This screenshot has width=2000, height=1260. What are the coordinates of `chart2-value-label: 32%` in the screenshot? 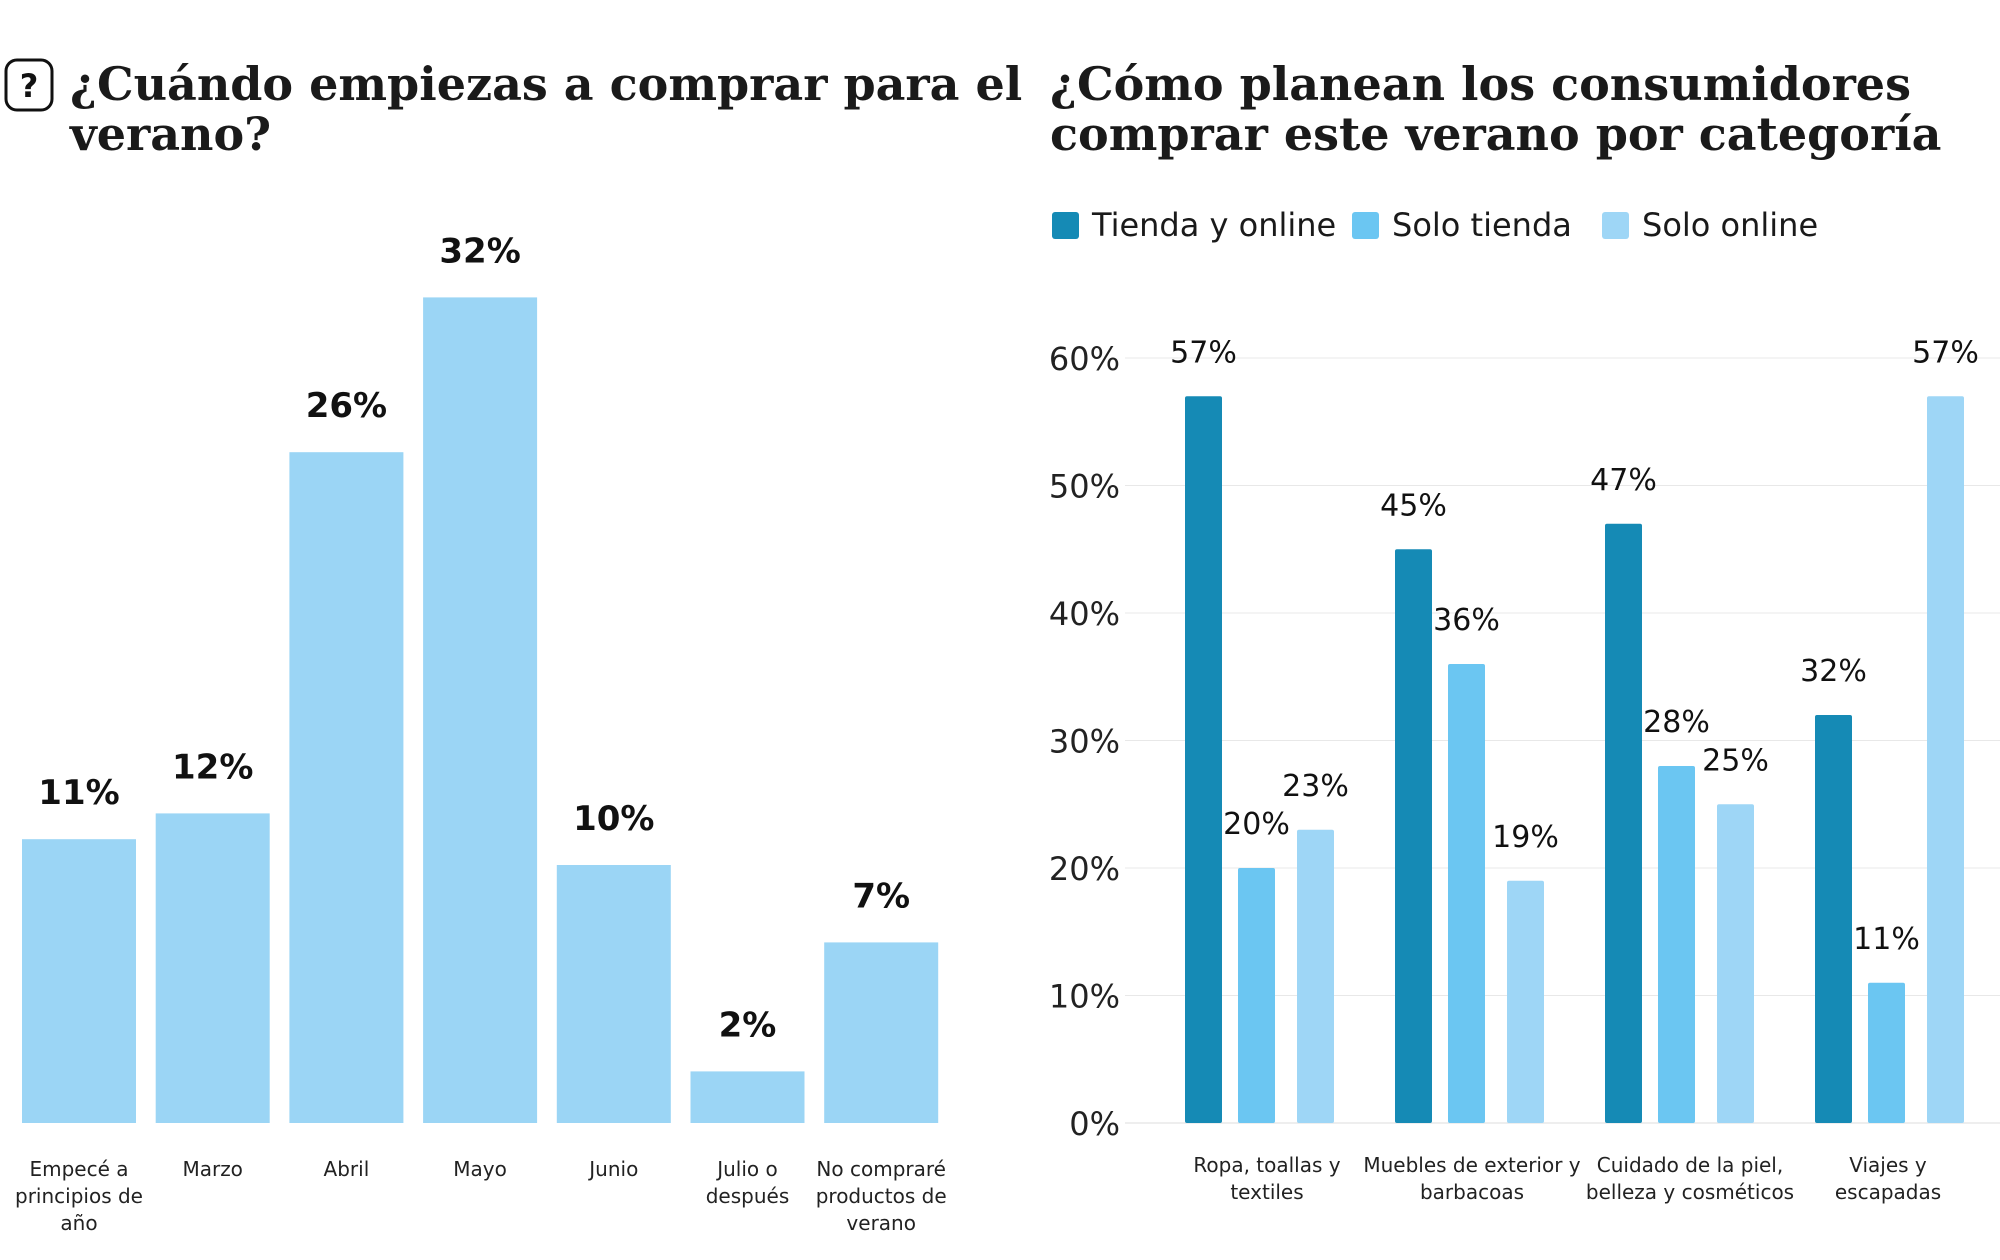 It's located at (1833, 671).